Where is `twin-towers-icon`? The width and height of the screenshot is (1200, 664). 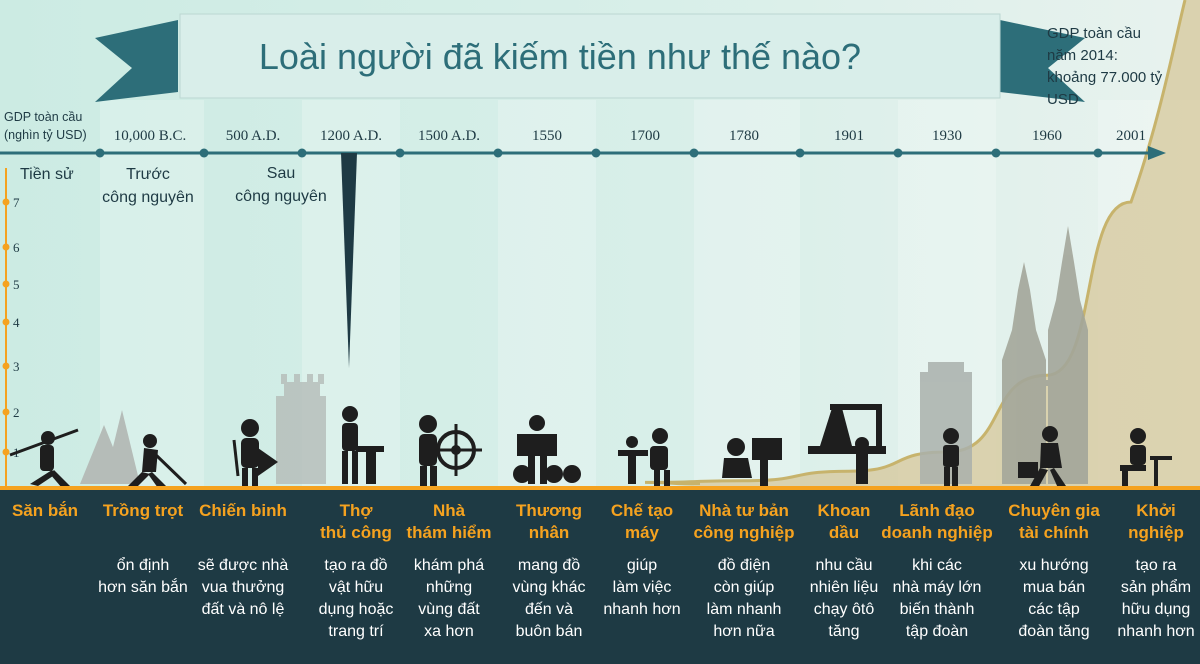 twin-towers-icon is located at coordinates (1045, 355).